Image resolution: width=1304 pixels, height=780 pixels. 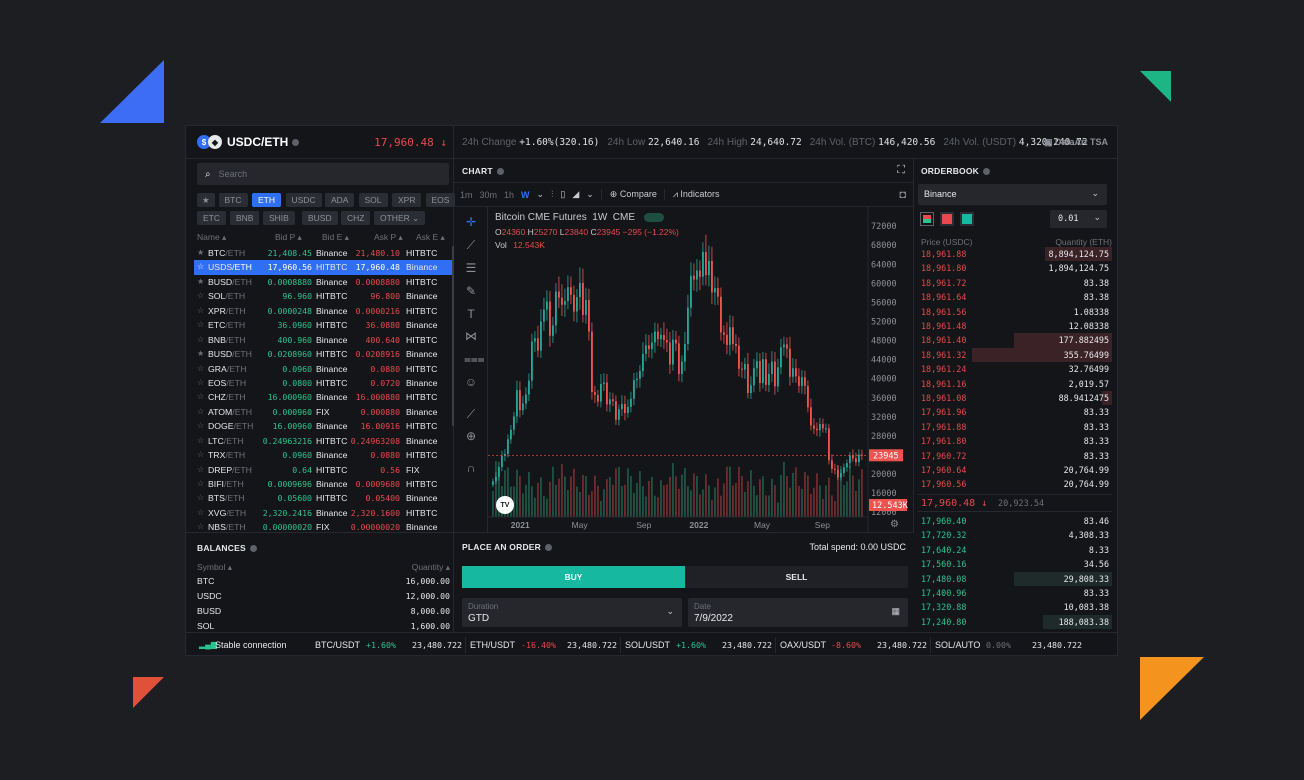 I want to click on filter-chip: SOL, so click(x=373, y=200).